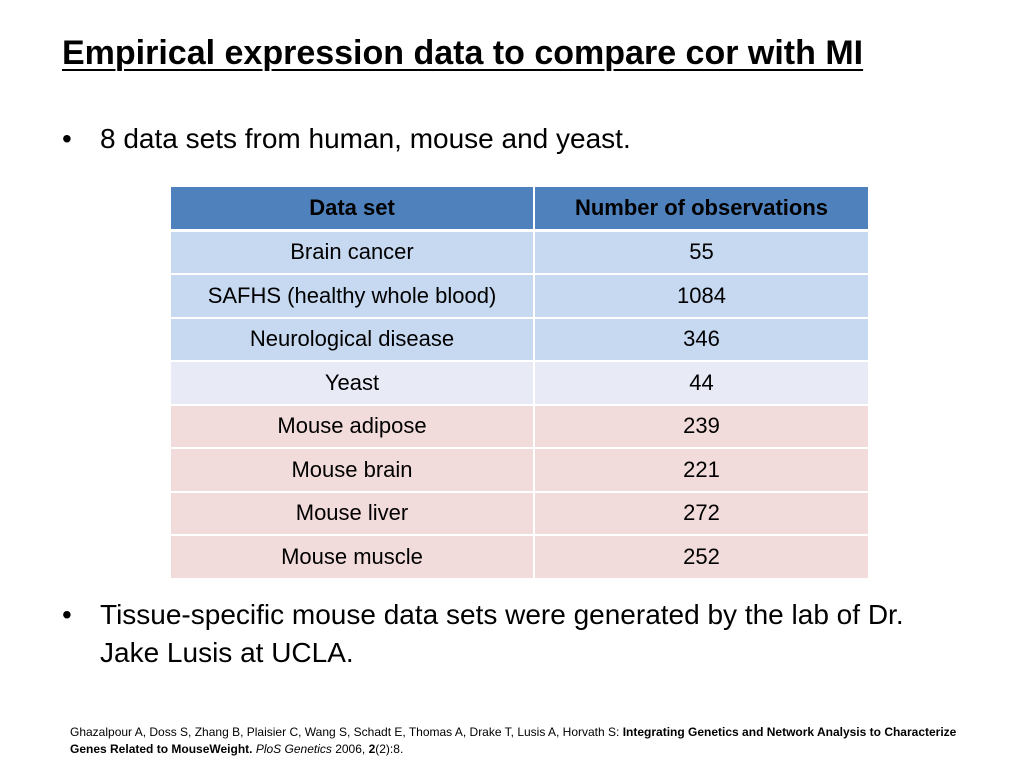 The width and height of the screenshot is (1024, 768). Describe the element at coordinates (293, 749) in the screenshot. I see `citation-journal: PloS Genetics` at that location.